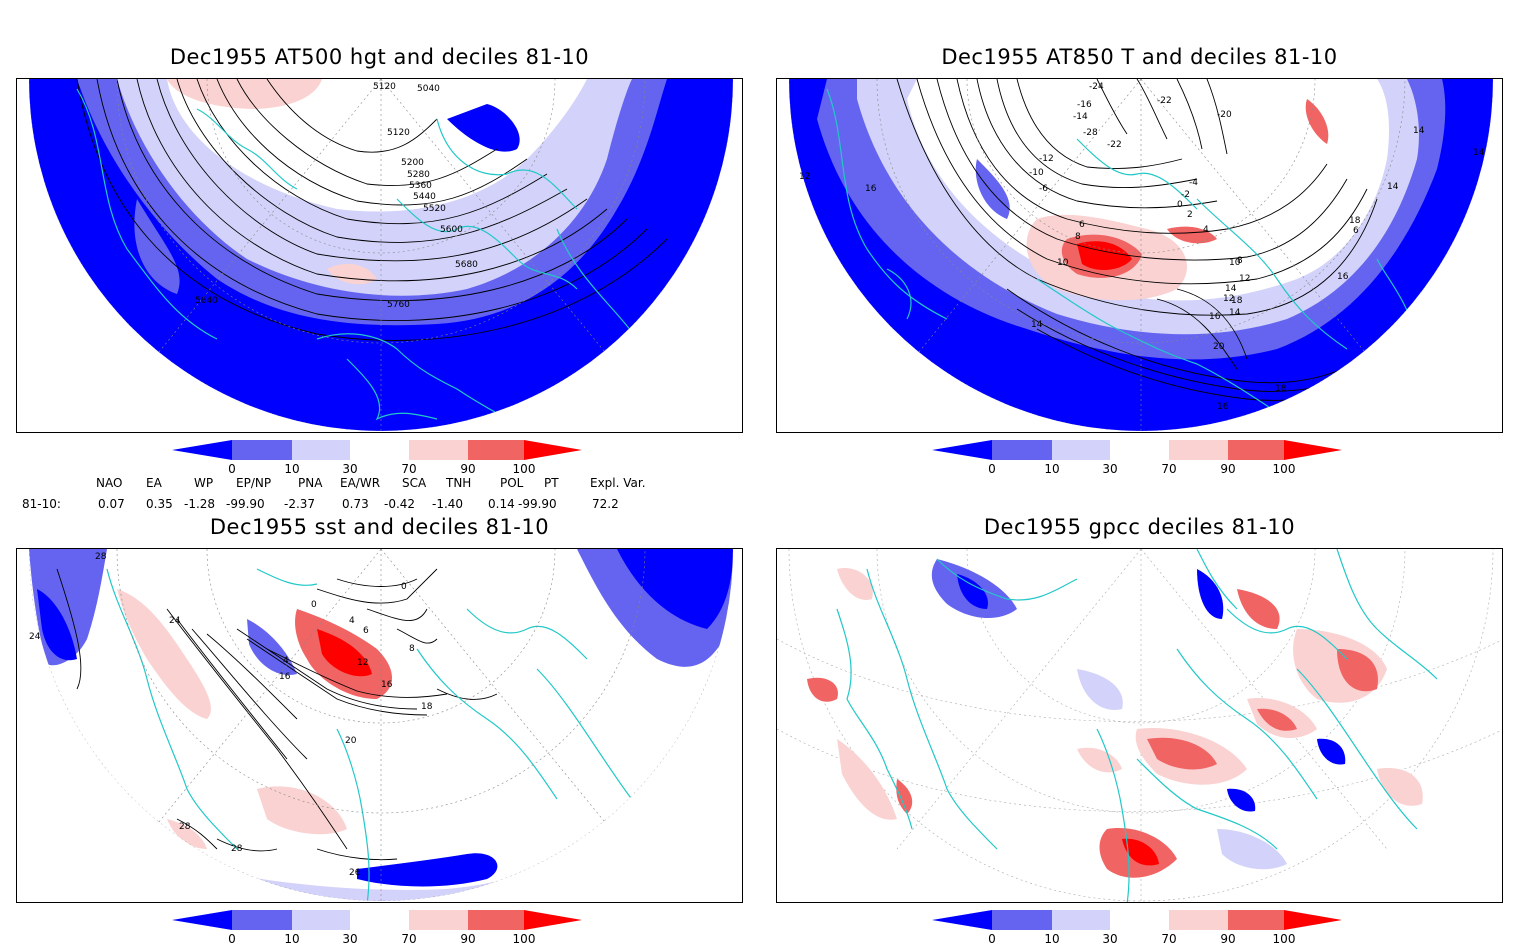 This screenshot has height=950, width=1520. I want to click on contour-label: 5200, so click(412, 163).